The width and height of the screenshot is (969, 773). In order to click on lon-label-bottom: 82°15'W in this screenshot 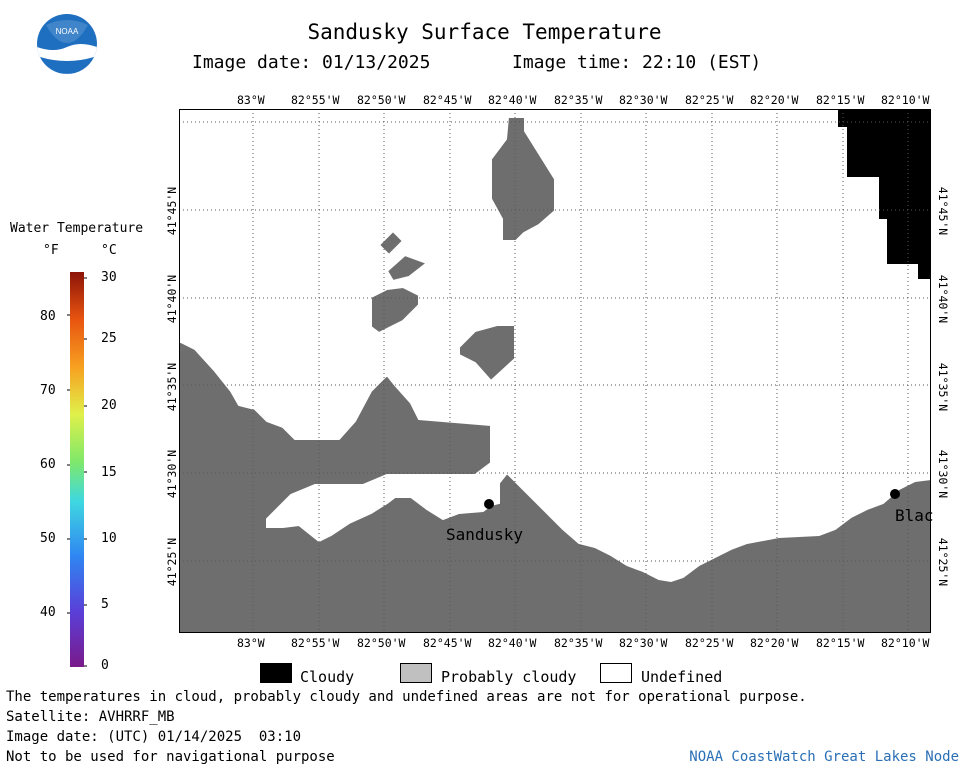, I will do `click(840, 643)`.